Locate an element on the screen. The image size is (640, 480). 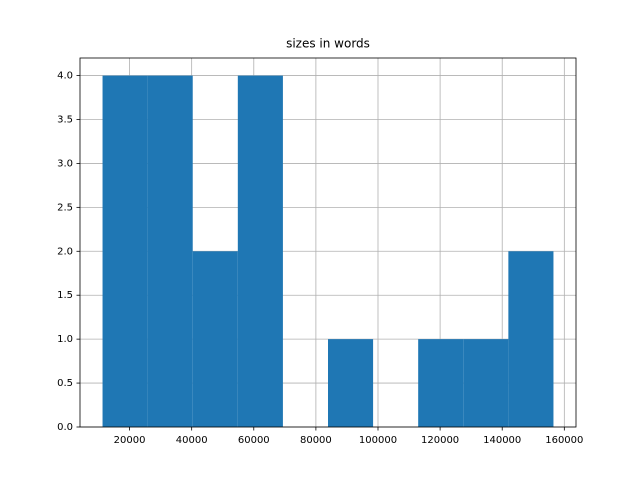
x-tick-label: 100000 is located at coordinates (378, 440).